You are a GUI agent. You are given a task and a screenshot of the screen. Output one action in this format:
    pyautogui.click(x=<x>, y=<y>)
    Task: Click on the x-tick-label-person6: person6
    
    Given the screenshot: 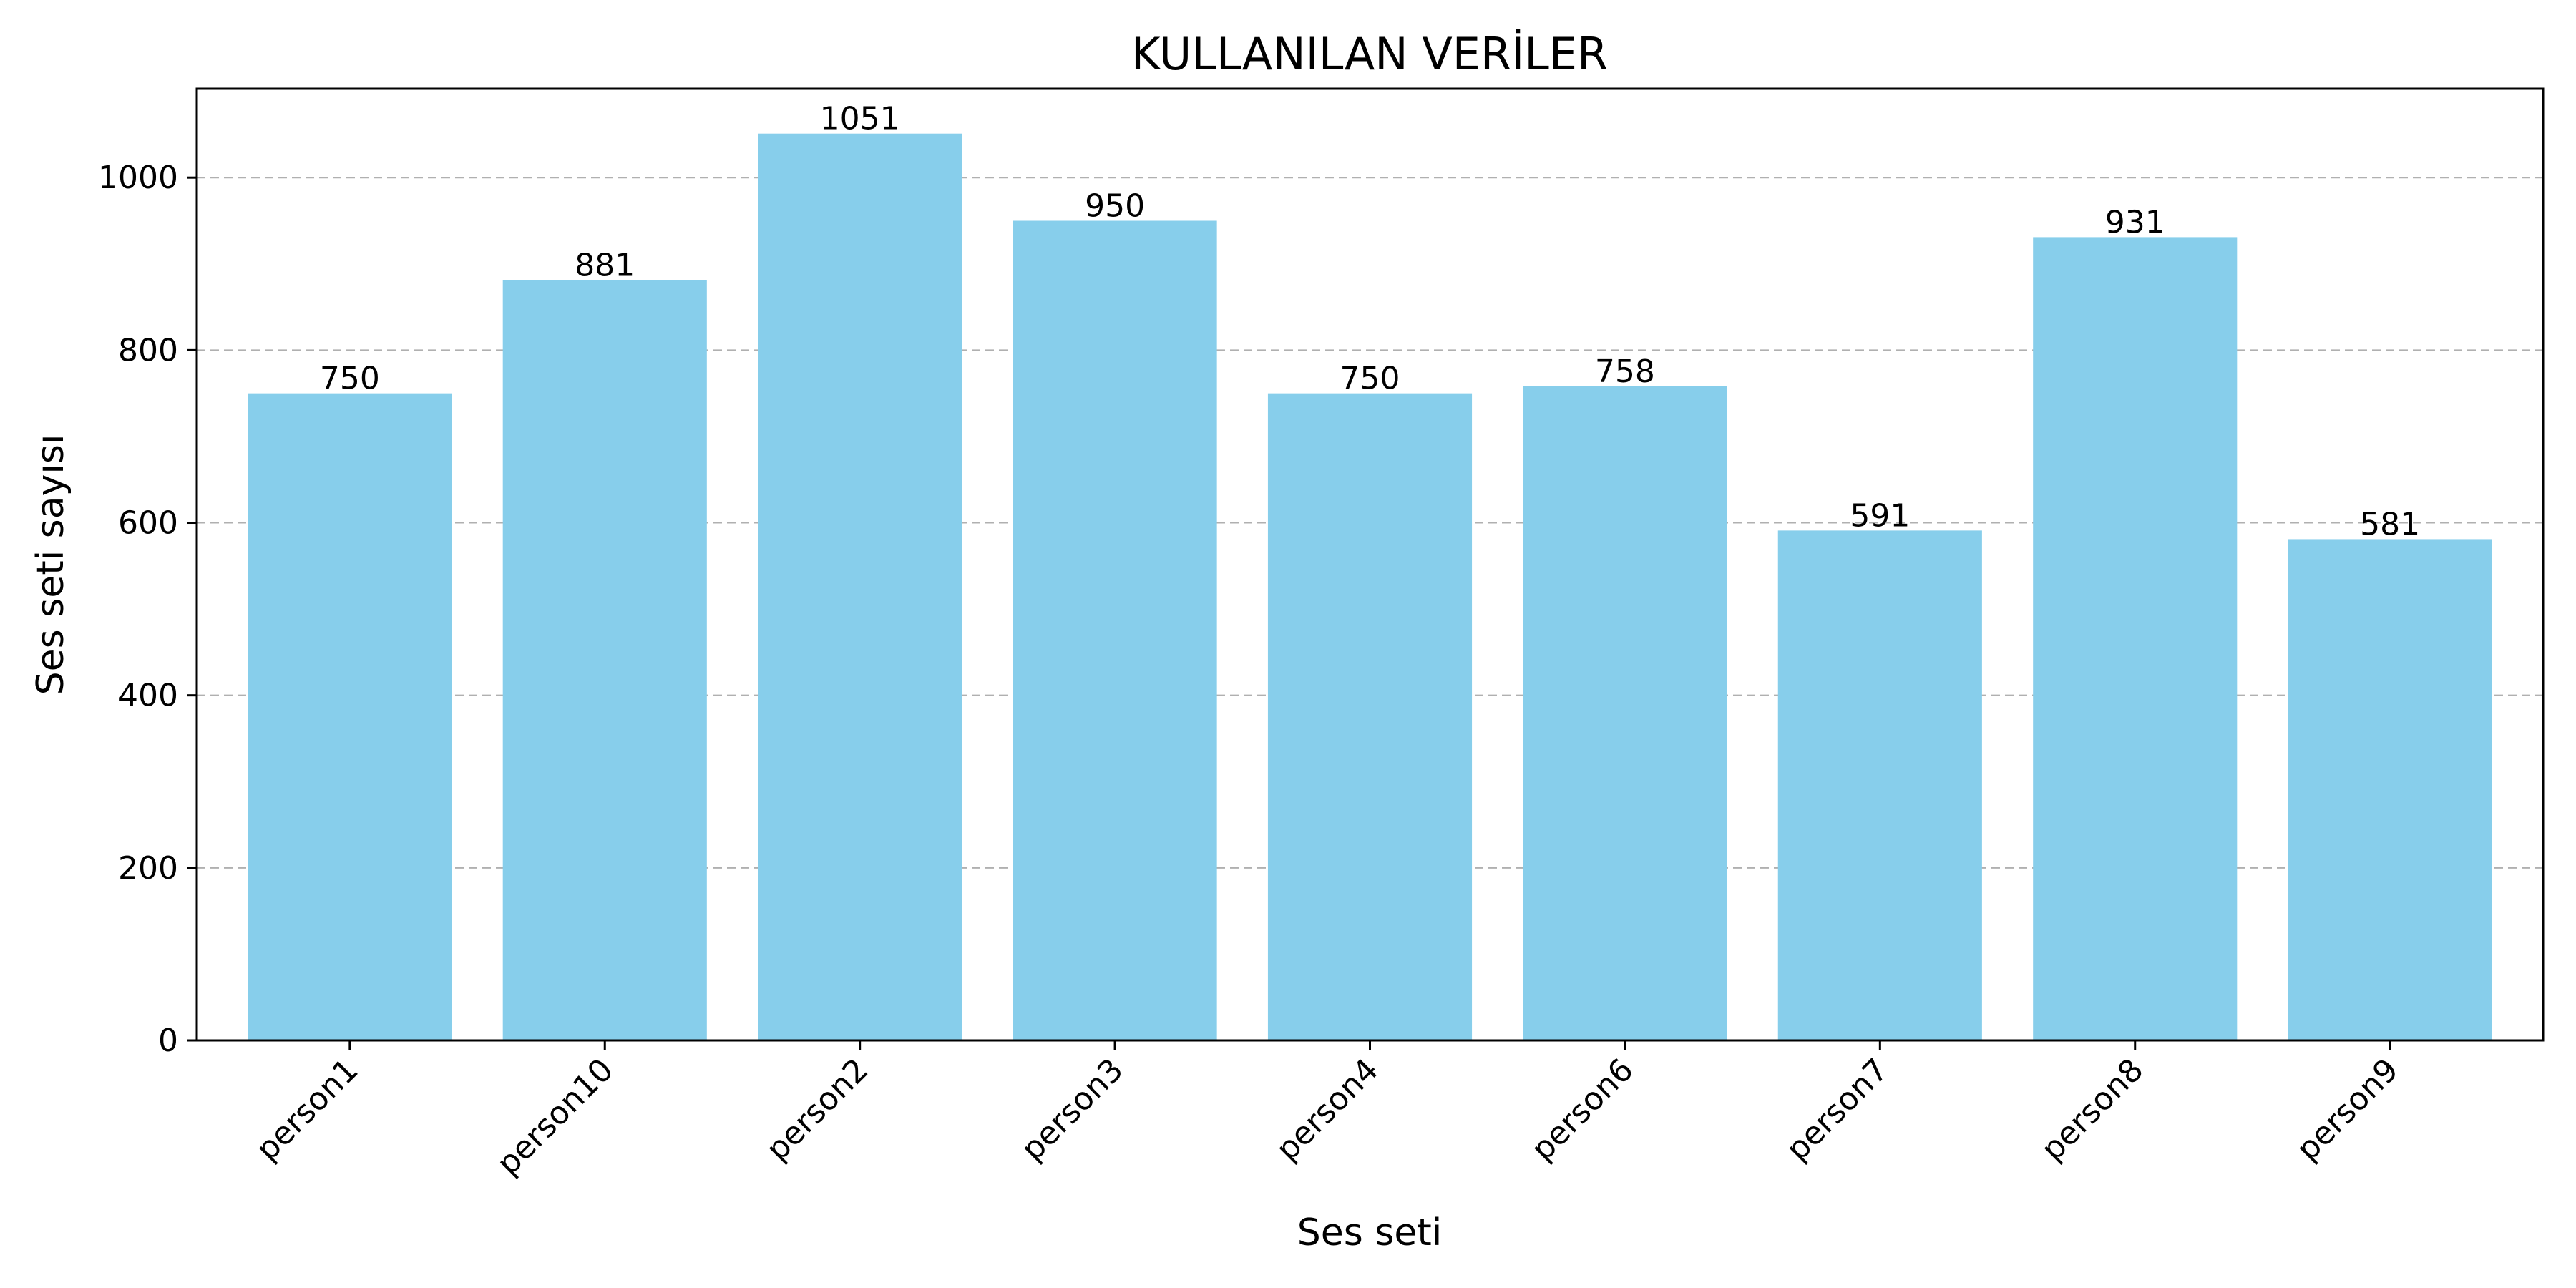 What is the action you would take?
    pyautogui.click(x=1582, y=1110)
    